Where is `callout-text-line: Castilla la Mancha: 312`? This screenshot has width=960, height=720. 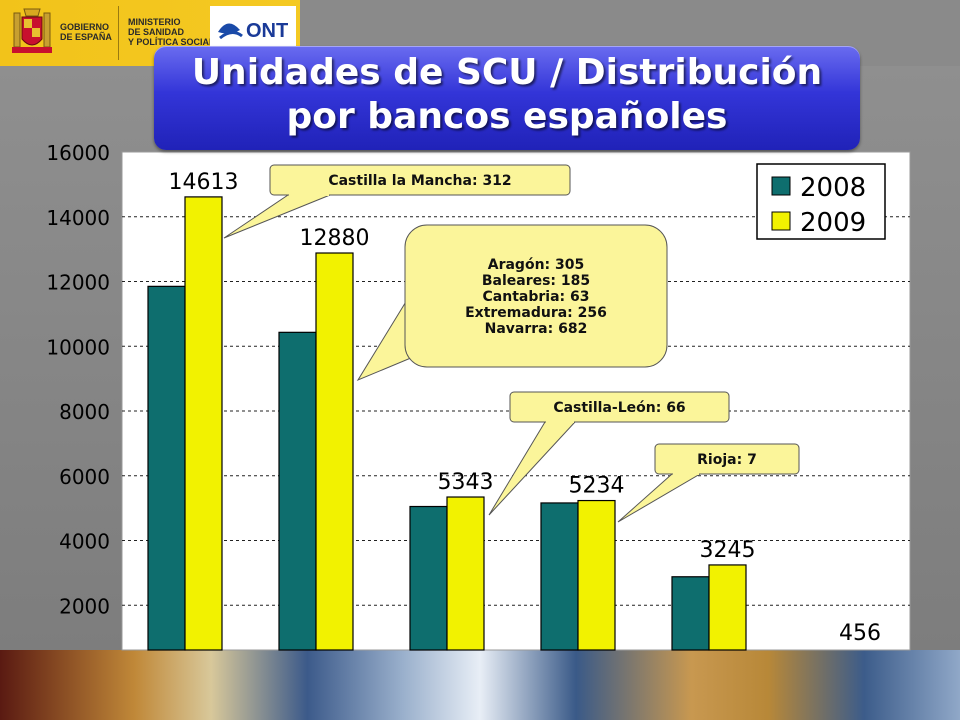
callout-text-line: Castilla la Mancha: 312 is located at coordinates (419, 181).